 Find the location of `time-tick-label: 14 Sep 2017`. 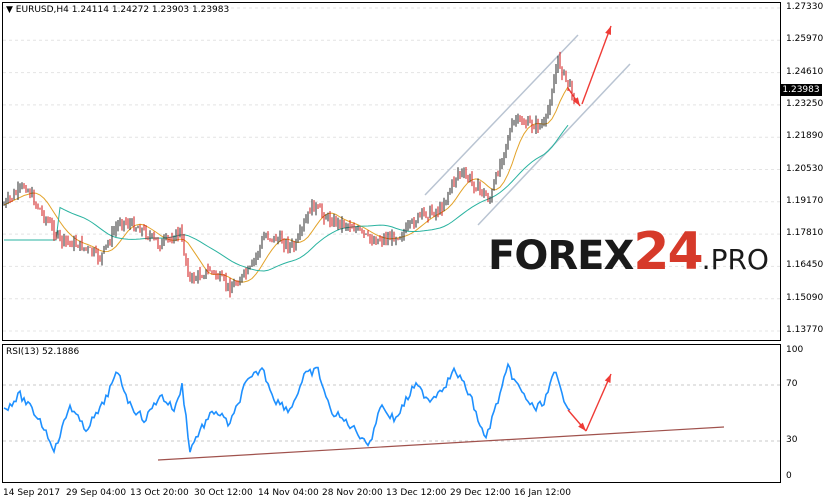

time-tick-label: 14 Sep 2017 is located at coordinates (32, 493).